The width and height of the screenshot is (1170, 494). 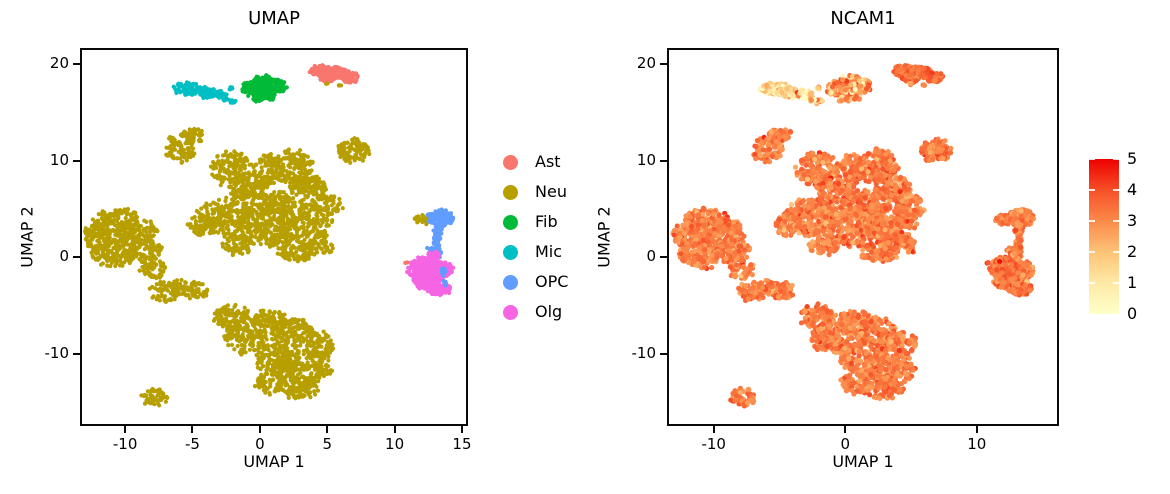 I want to click on legend-swatch-neu, so click(x=510, y=192).